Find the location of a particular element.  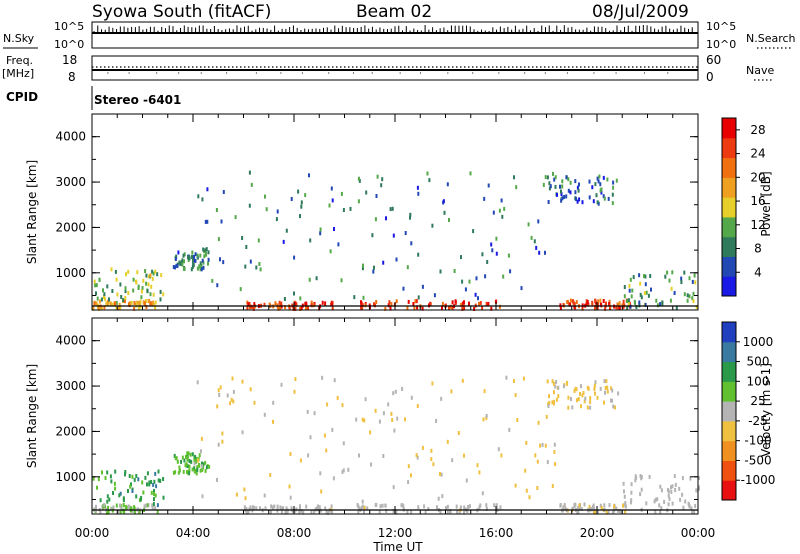

colorbar-tick-label: 12 is located at coordinates (757, 225).